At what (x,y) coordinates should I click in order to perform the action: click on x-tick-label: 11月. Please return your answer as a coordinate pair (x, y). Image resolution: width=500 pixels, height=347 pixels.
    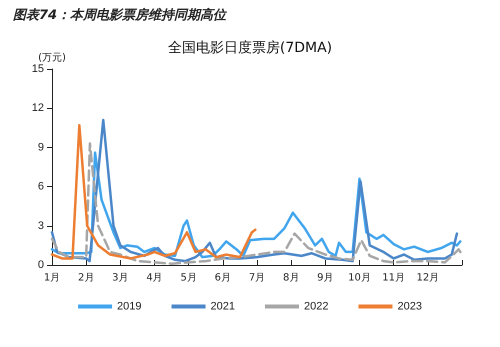
    Looking at the image, I should click on (394, 278).